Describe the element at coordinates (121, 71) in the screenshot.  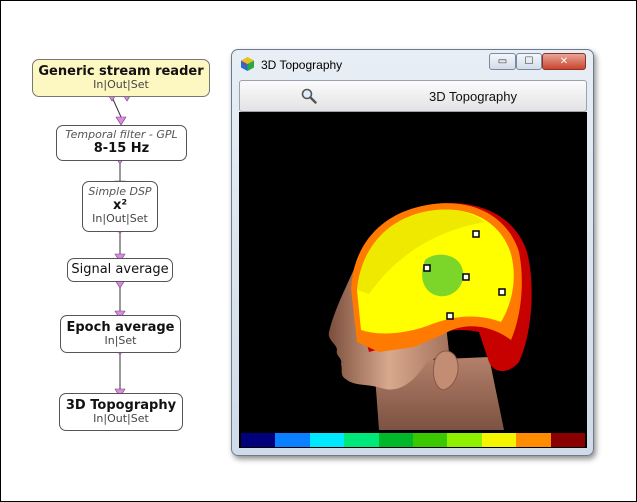
I see `box-title: Generic stream reader` at that location.